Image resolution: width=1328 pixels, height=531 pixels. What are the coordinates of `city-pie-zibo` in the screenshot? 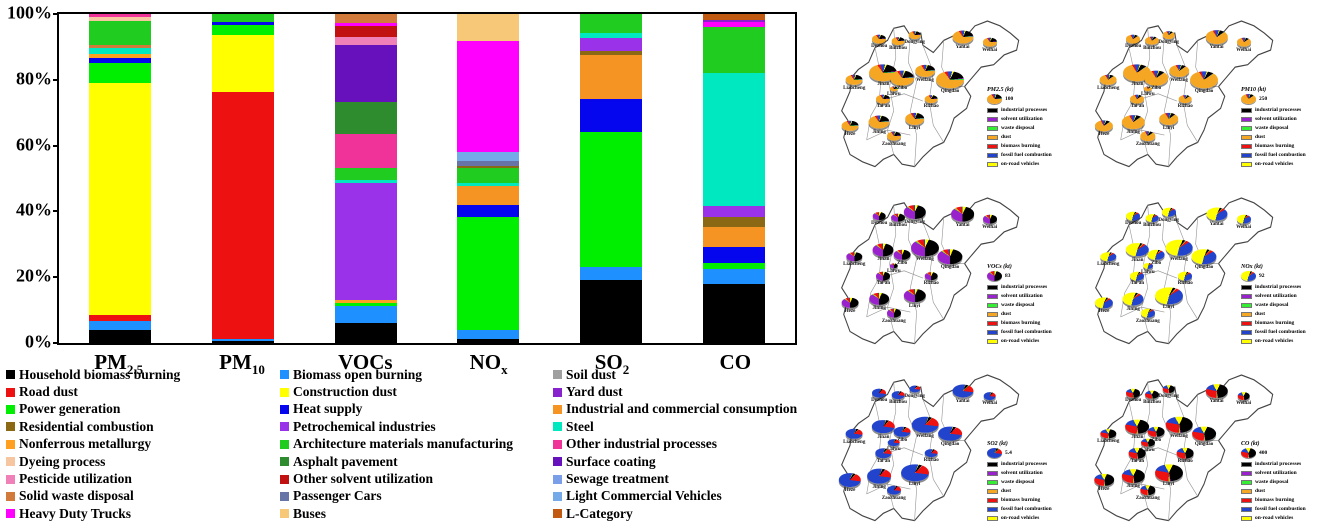 It's located at (902, 432).